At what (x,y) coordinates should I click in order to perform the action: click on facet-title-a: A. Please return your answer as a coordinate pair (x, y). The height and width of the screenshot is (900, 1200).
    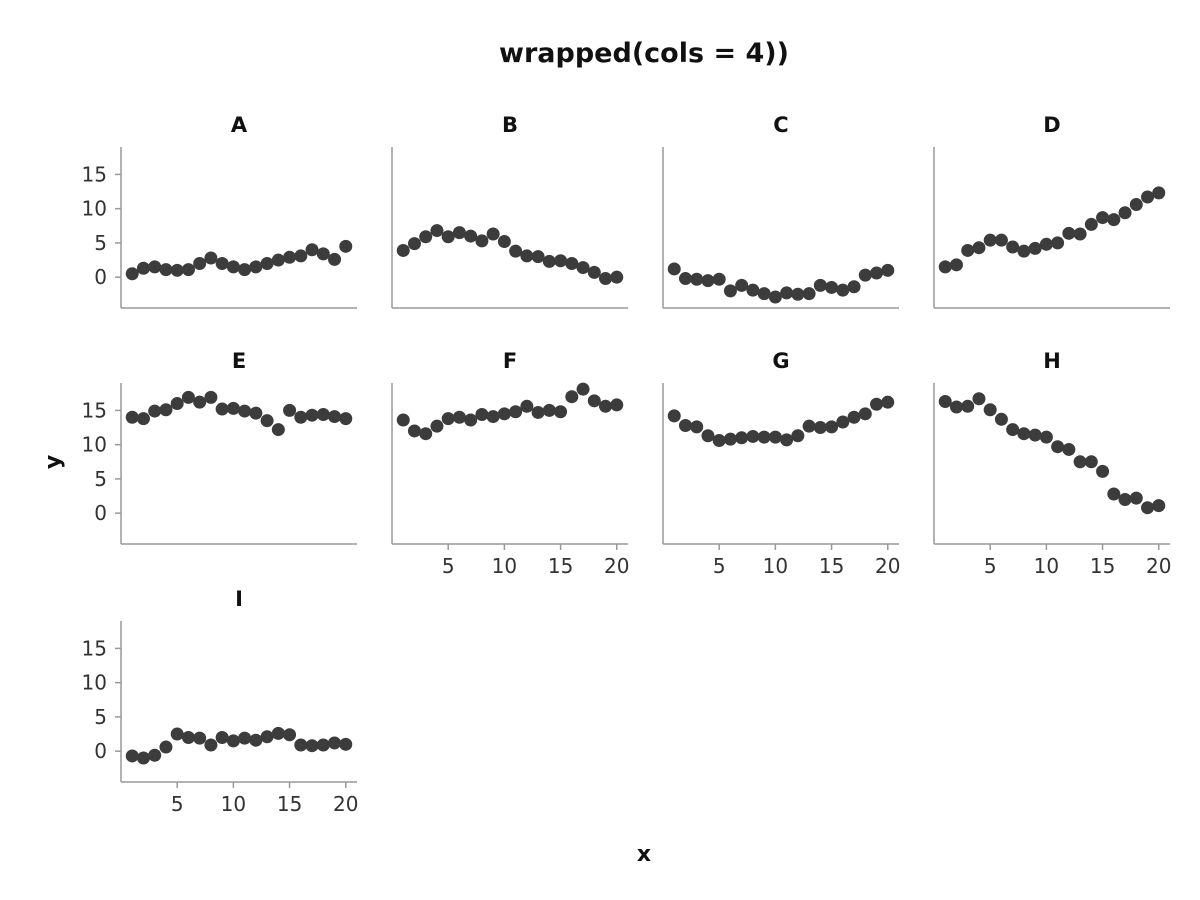
    Looking at the image, I should click on (239, 125).